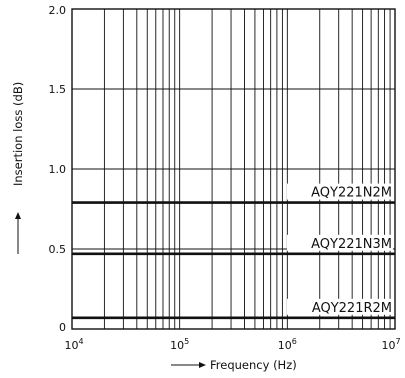 Image resolution: width=405 pixels, height=378 pixels. What do you see at coordinates (287, 344) in the screenshot?
I see `x-tick-label: 10⁶` at bounding box center [287, 344].